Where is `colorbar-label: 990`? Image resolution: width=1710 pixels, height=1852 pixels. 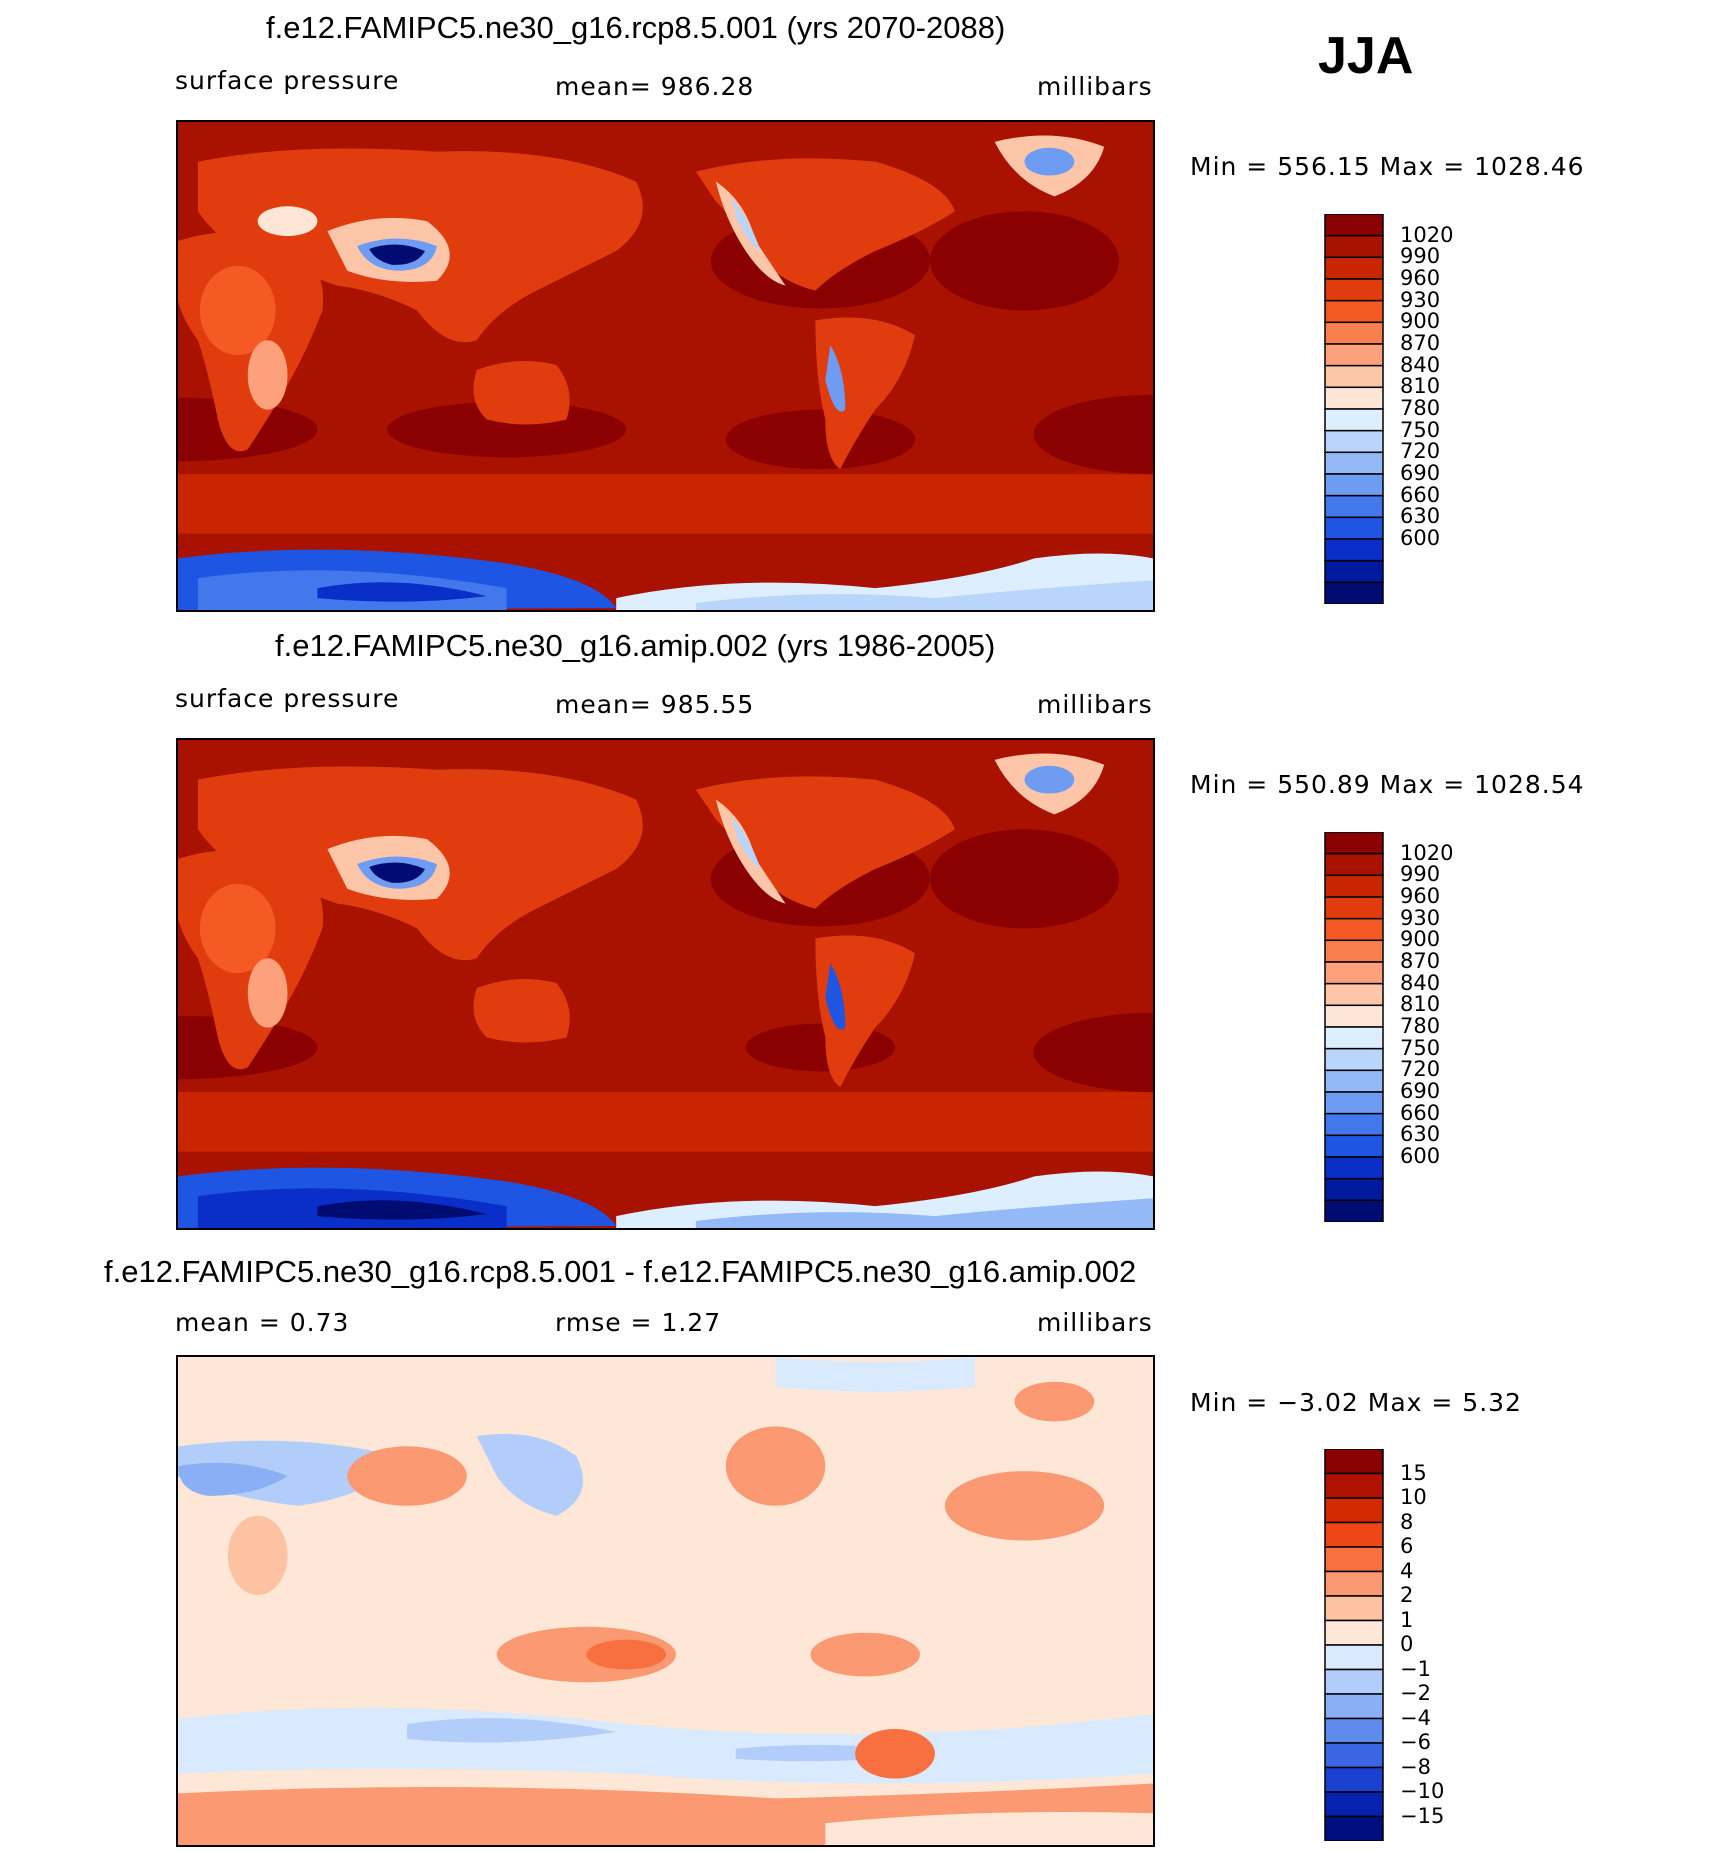
colorbar-label: 990 is located at coordinates (1420, 874).